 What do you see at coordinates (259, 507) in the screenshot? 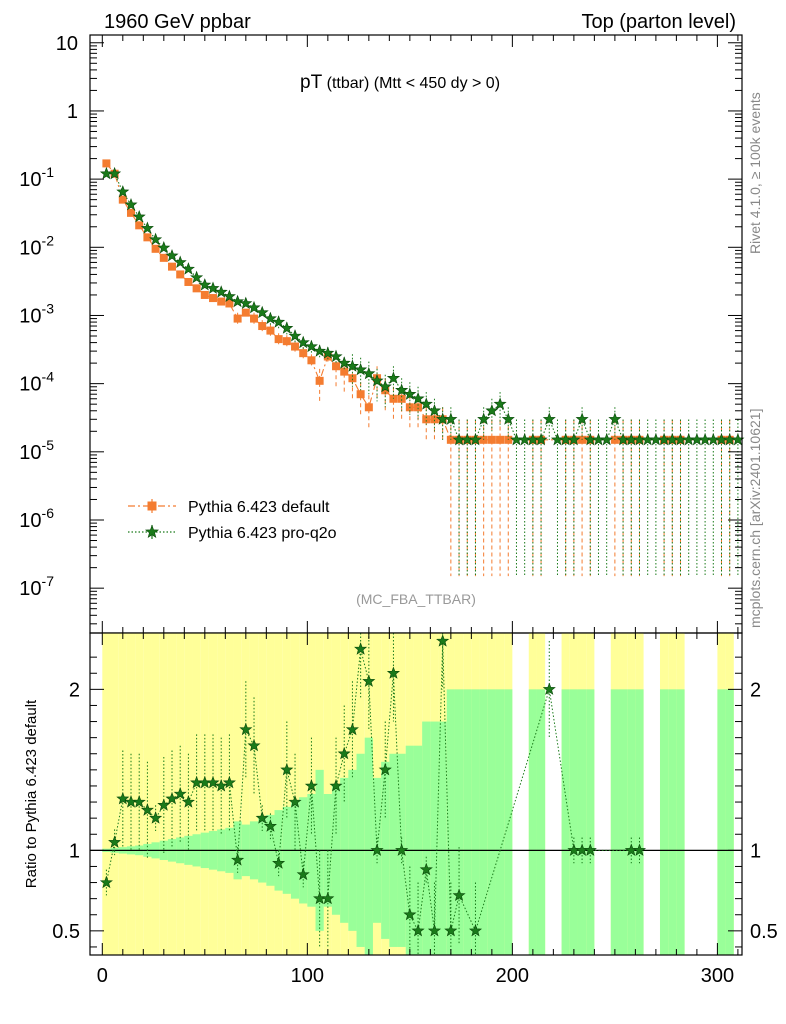
I see `legend-label-default: Pythia 6.423 default` at bounding box center [259, 507].